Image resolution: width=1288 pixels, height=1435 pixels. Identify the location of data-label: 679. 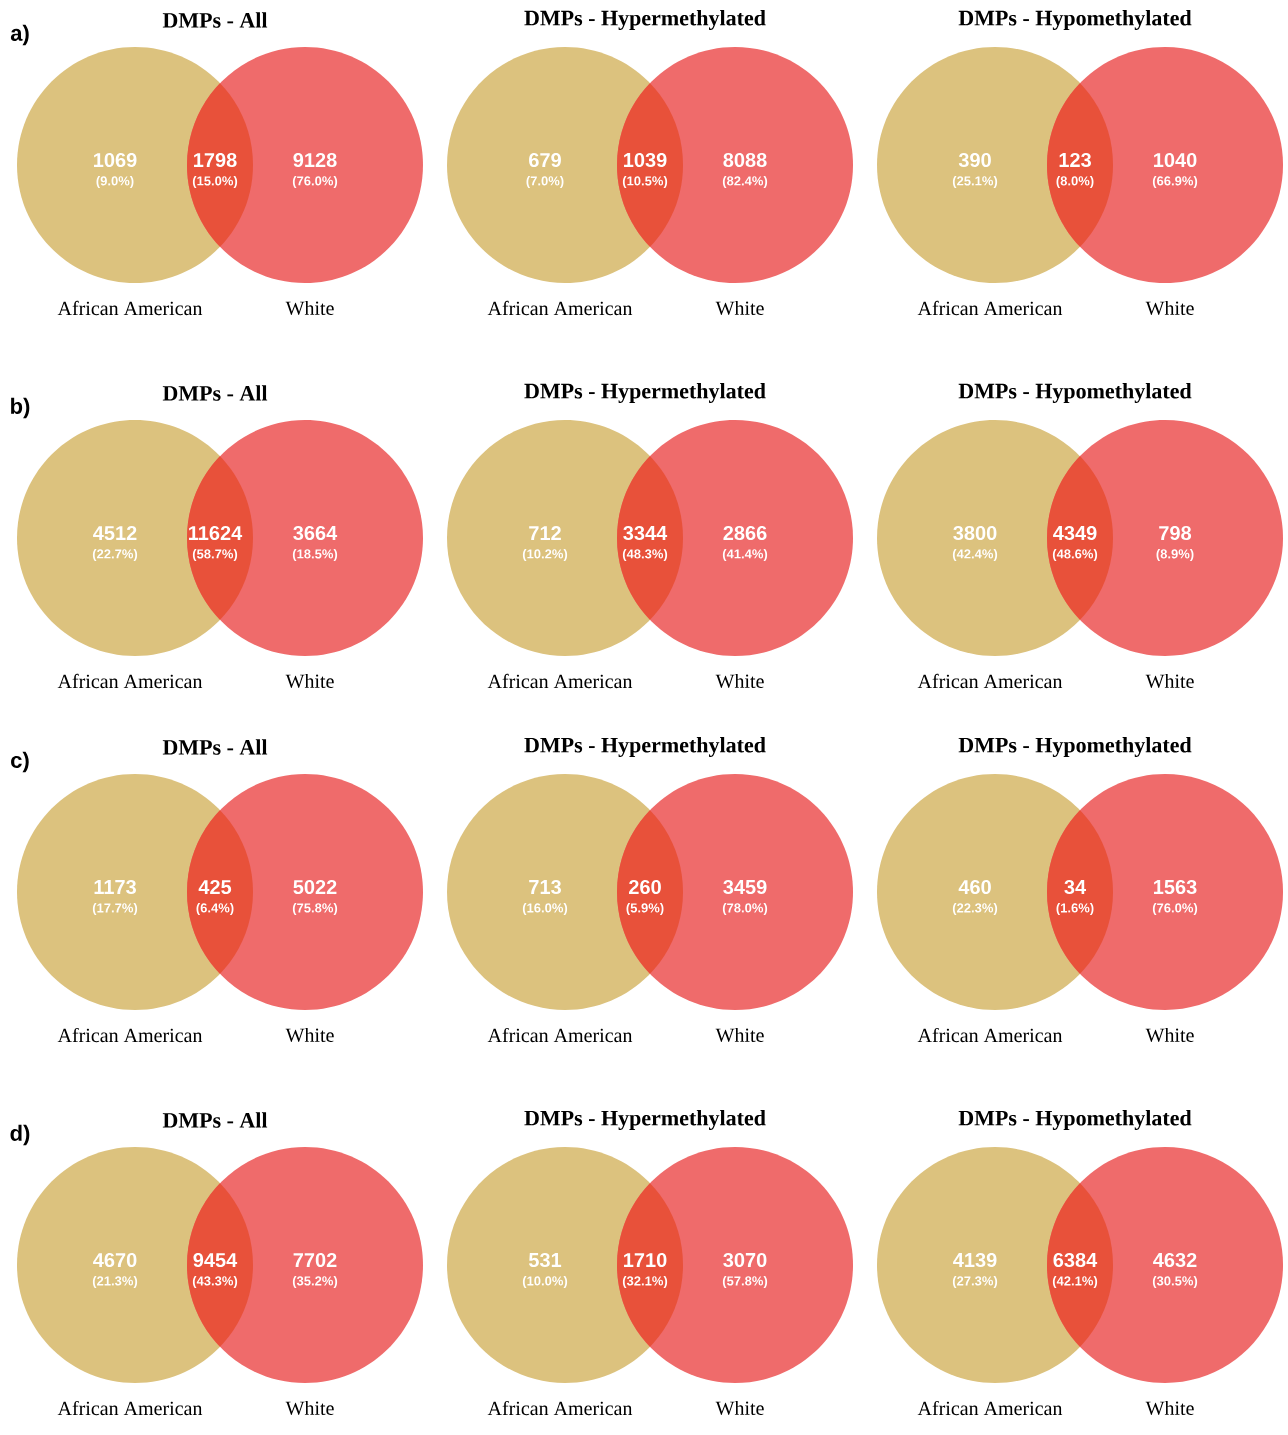
(545, 160).